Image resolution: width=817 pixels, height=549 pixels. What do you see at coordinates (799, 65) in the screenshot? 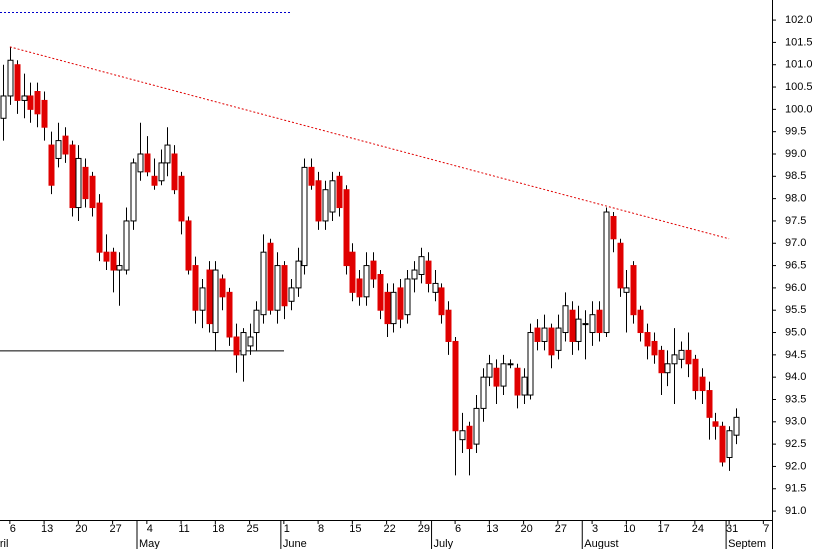
I see `y-tick-label: 101.0` at bounding box center [799, 65].